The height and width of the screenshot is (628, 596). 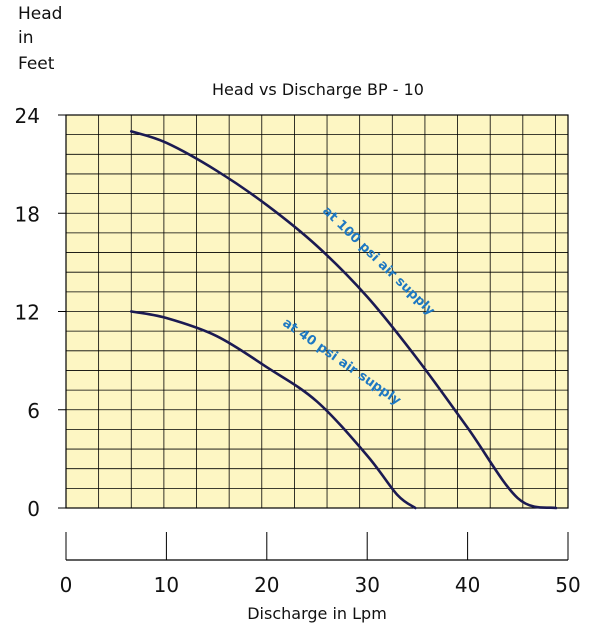 I want to click on x-tick-label: 0, so click(x=66, y=585).